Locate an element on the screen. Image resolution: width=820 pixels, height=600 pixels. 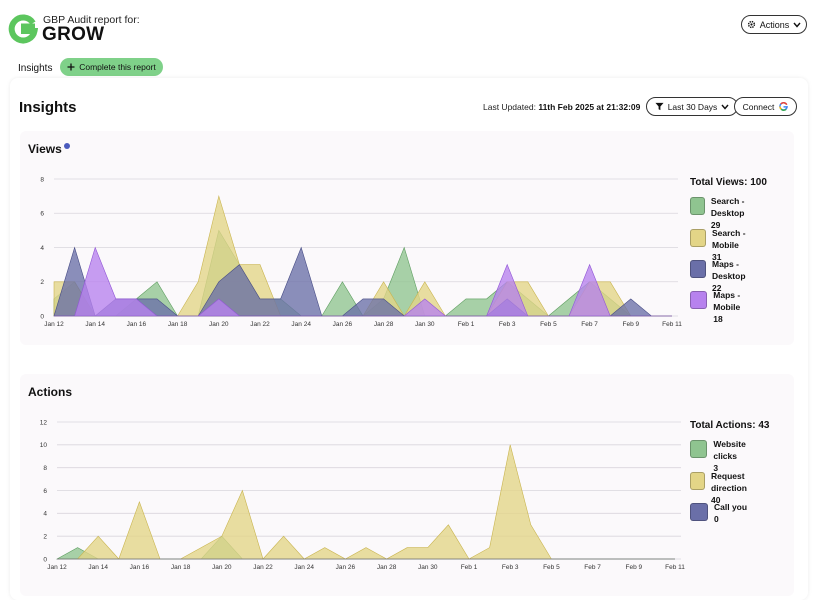
connect-google-button: Connect is located at coordinates (765, 106).